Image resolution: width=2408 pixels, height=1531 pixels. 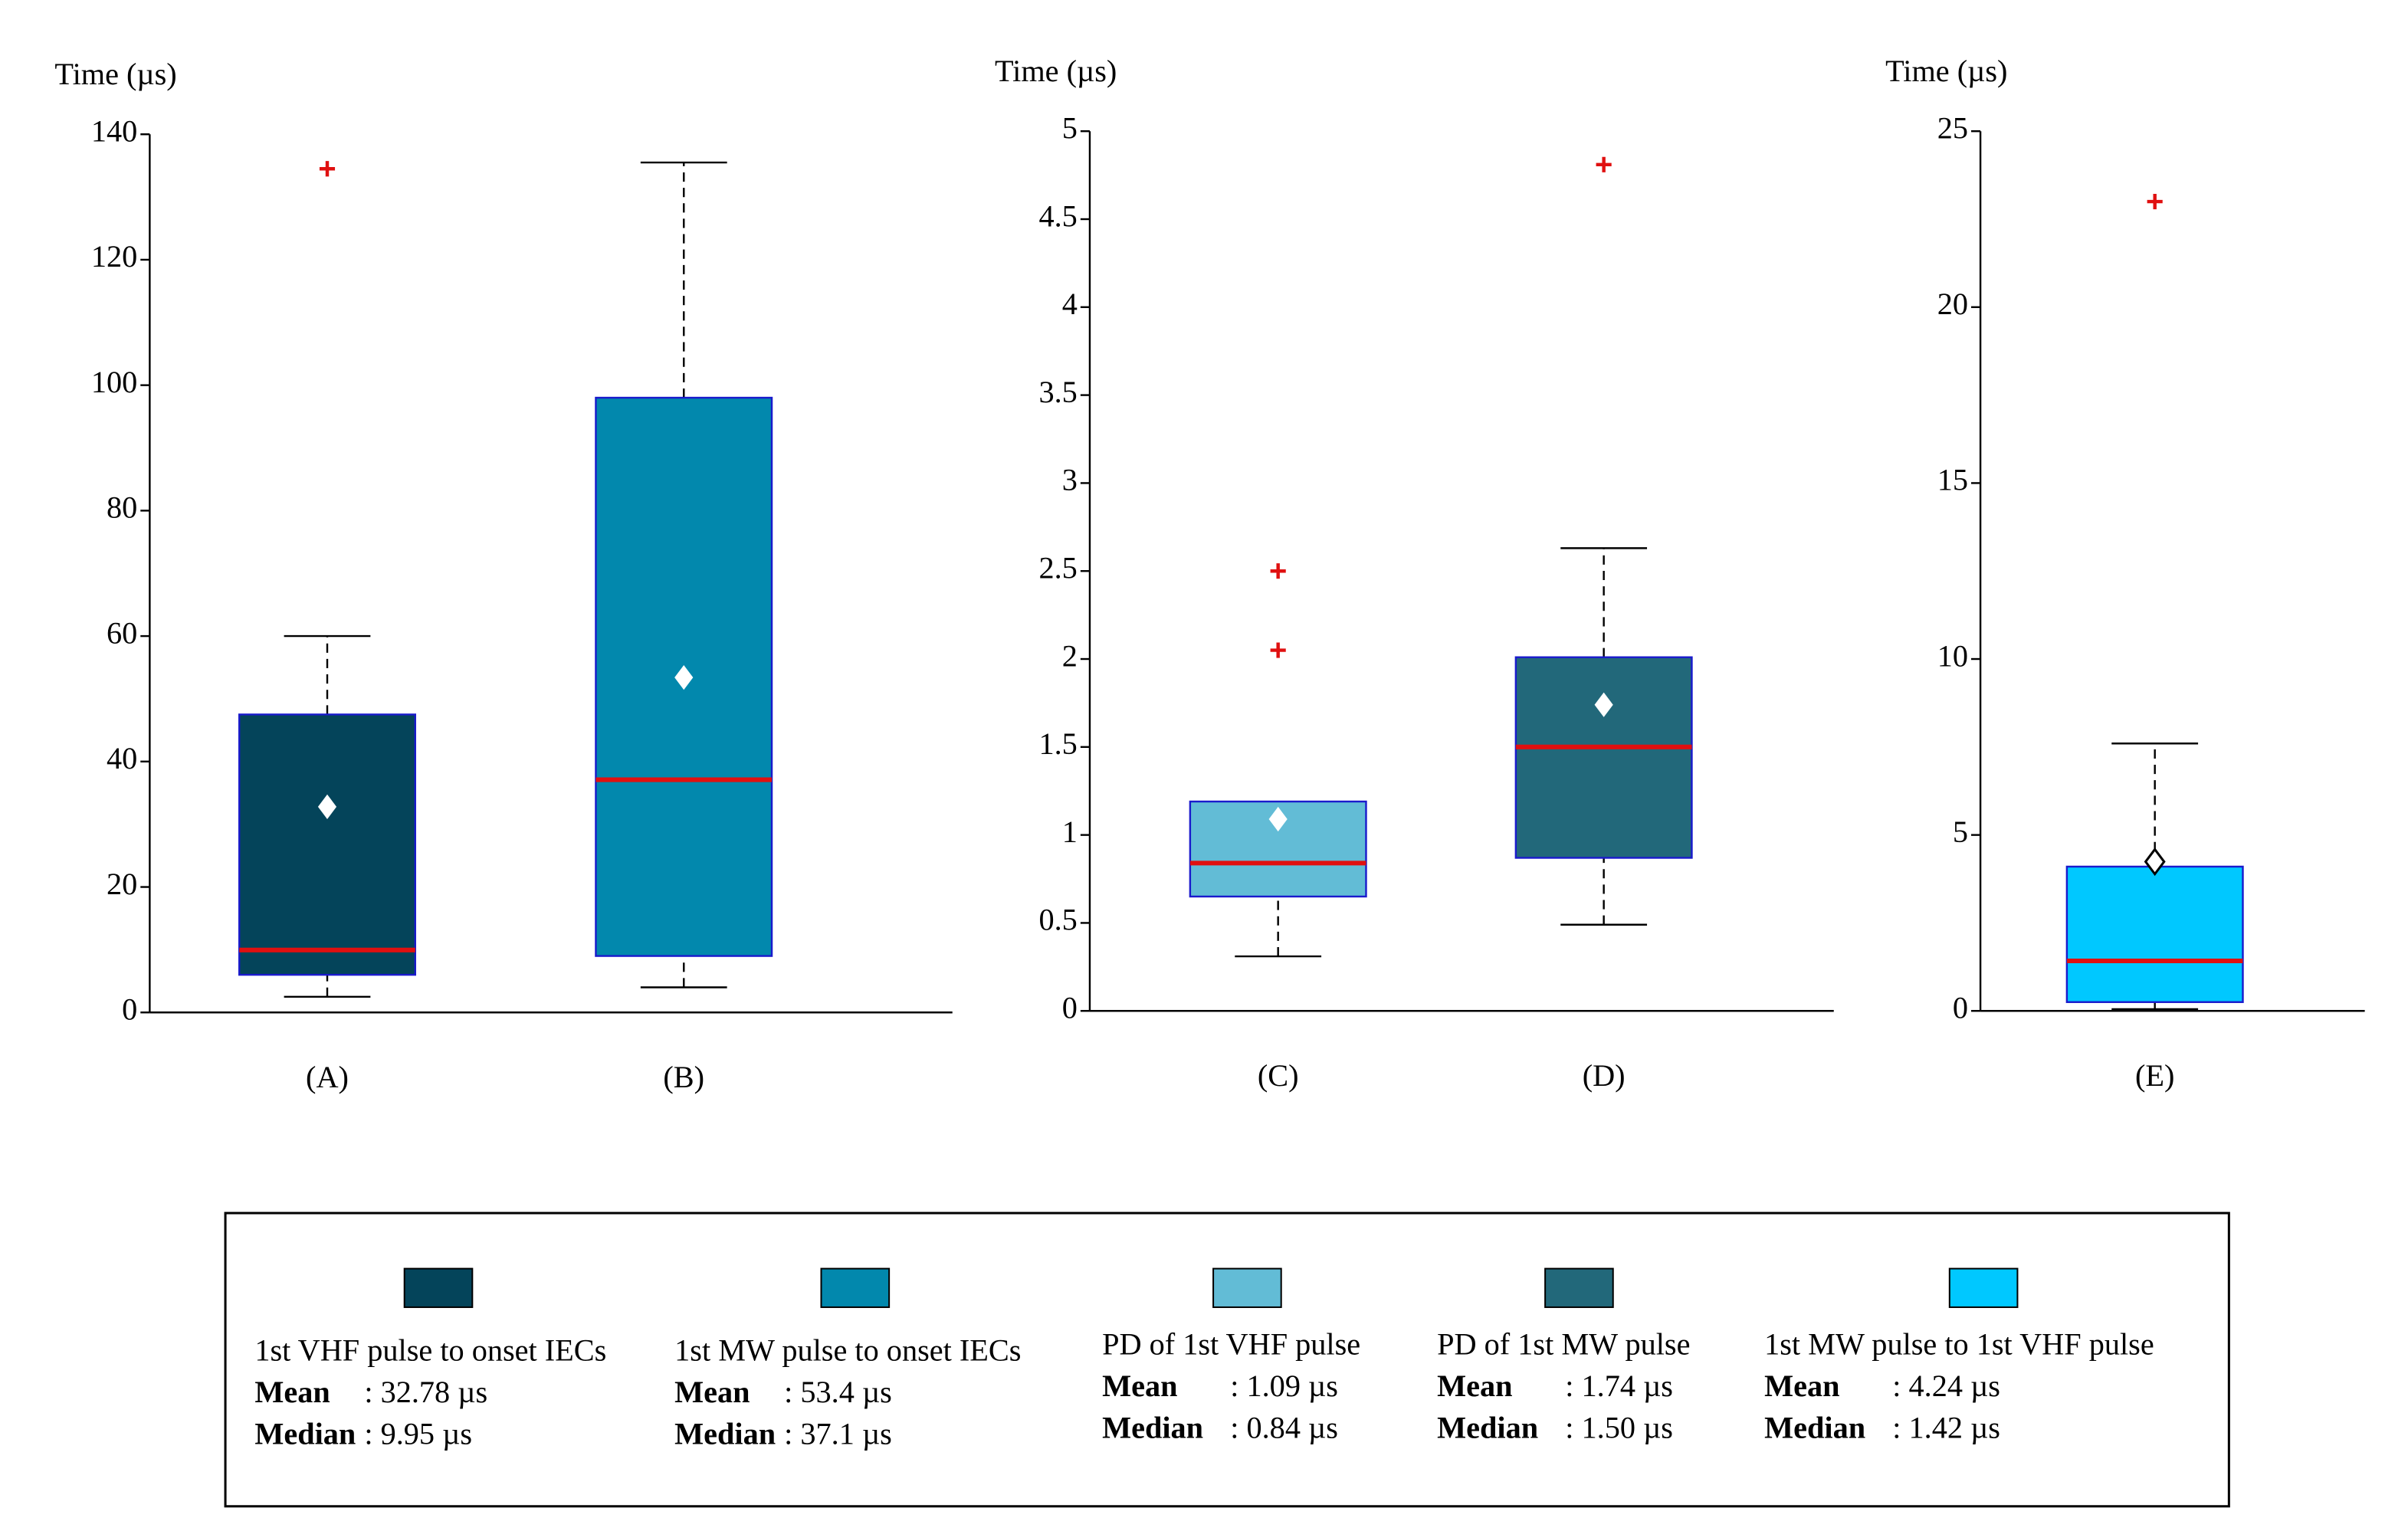 I want to click on y-tick-label: 4.5, so click(x=1057, y=215).